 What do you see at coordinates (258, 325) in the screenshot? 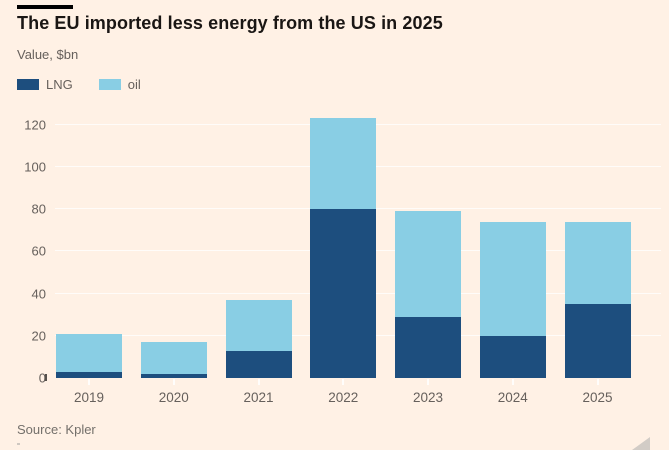
I see `bar-segment-oil-2021` at bounding box center [258, 325].